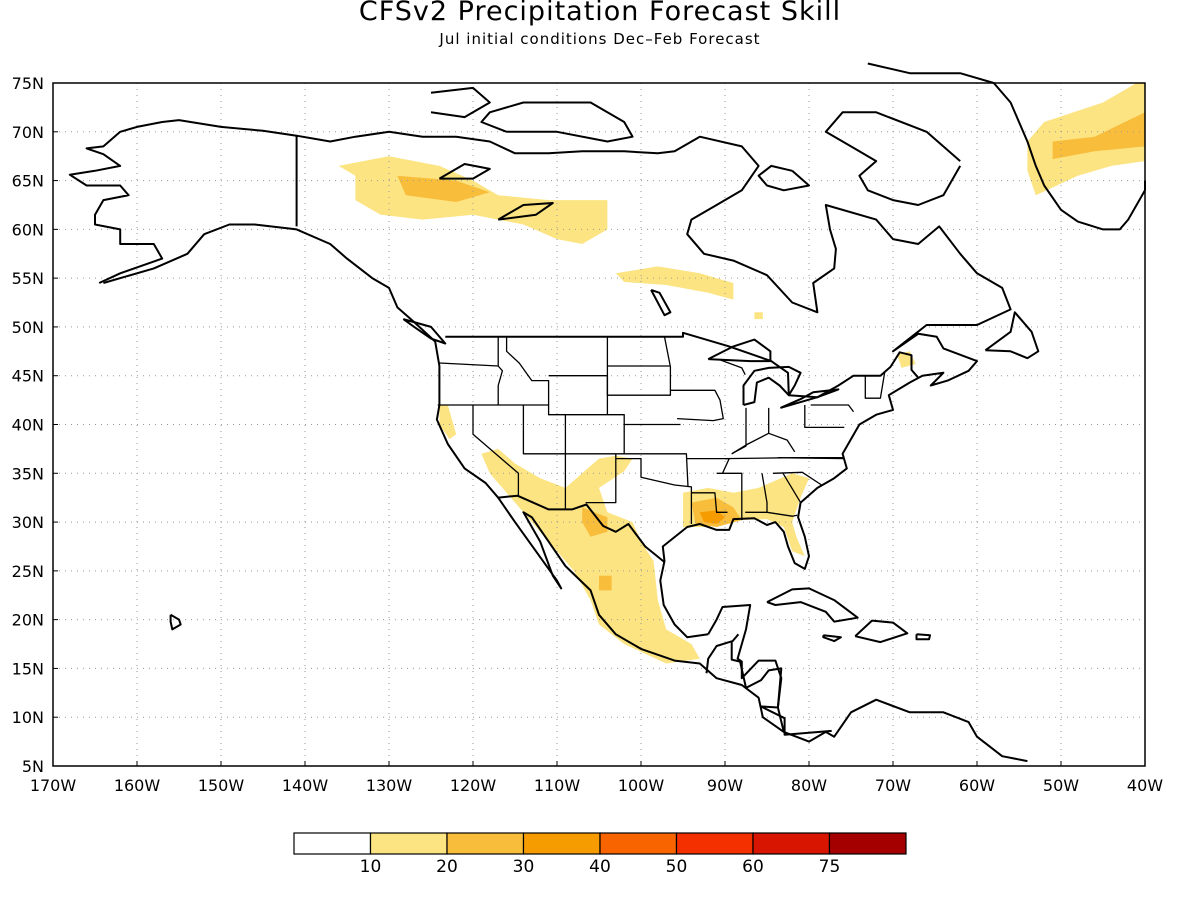 The width and height of the screenshot is (1200, 900). Describe the element at coordinates (1006, 146) in the screenshot. I see `coastline-greenland` at that location.